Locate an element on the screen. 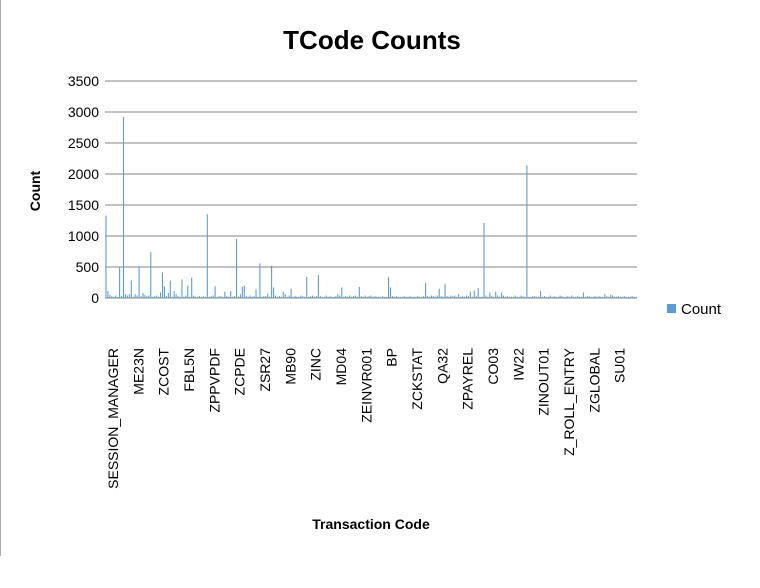  x-tick-label: SESSION_MANAGER is located at coordinates (113, 418).